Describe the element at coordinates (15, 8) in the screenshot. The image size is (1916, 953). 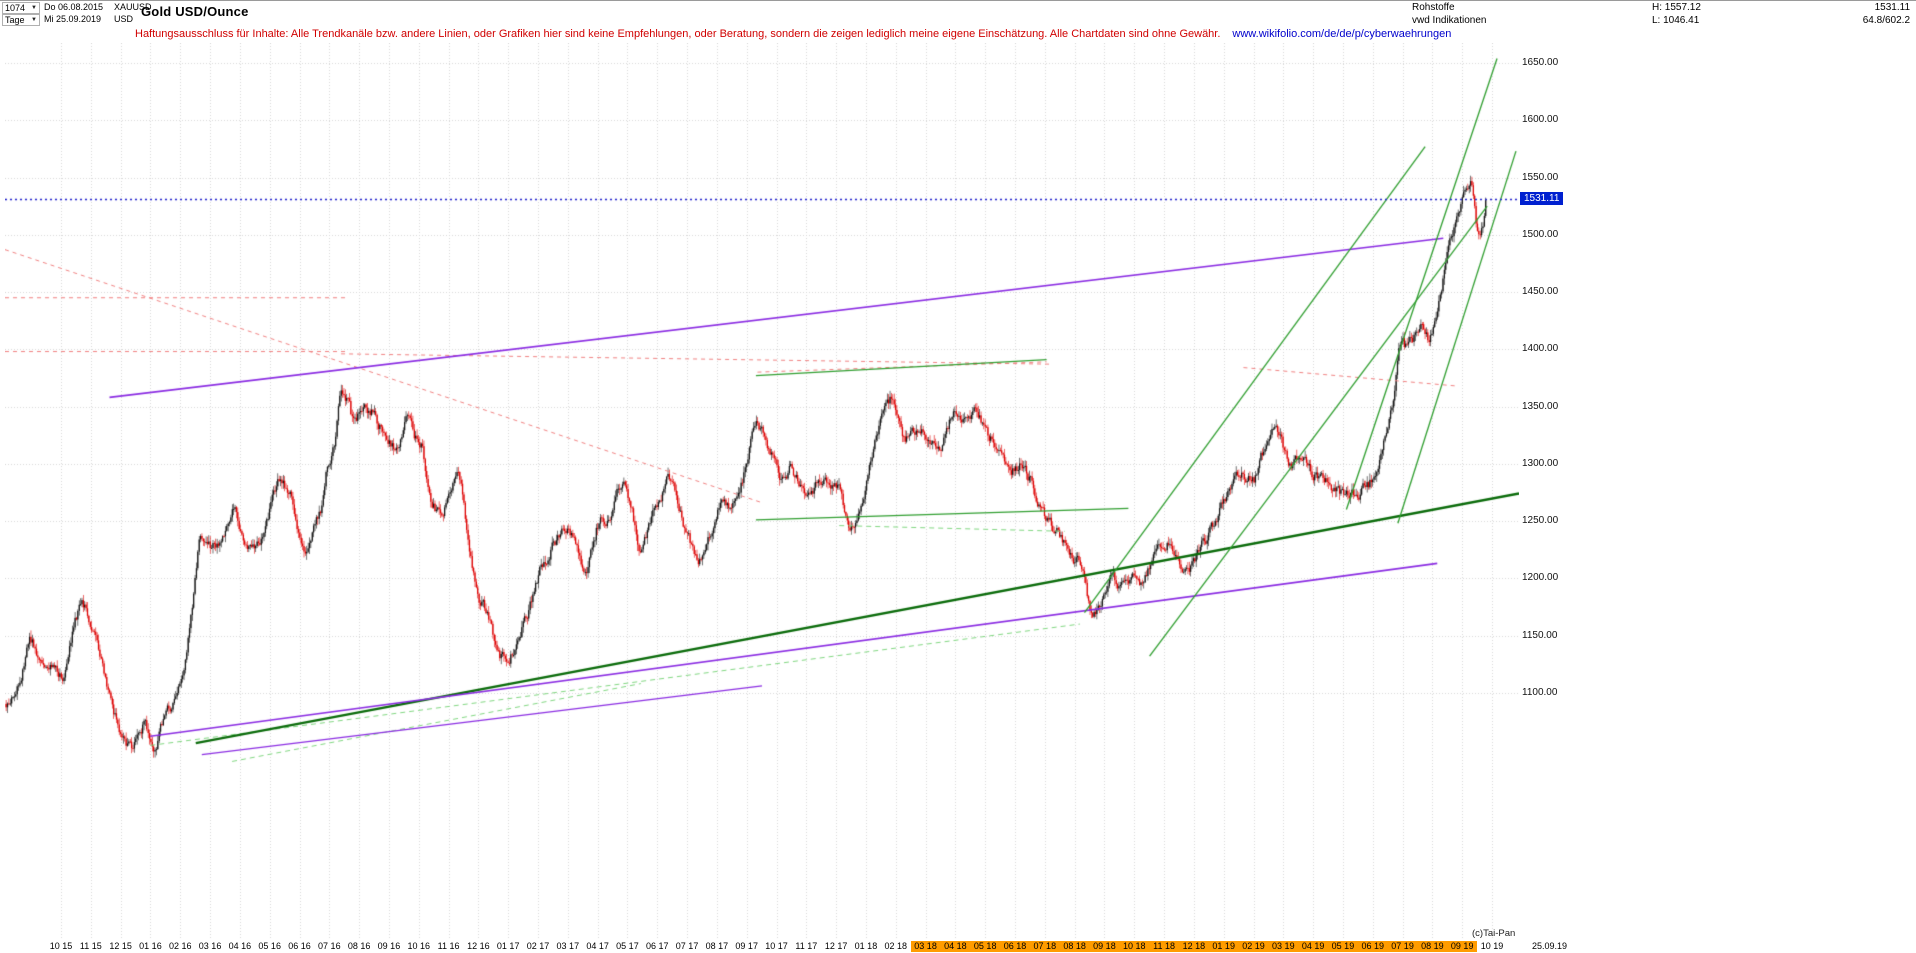
I see `bars-count-value: 1074` at that location.